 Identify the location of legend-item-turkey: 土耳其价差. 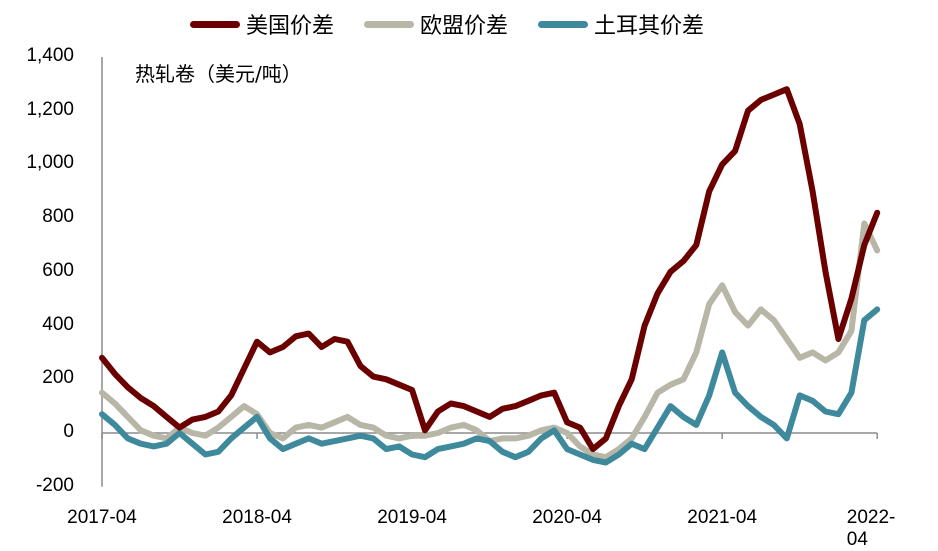
(621, 24).